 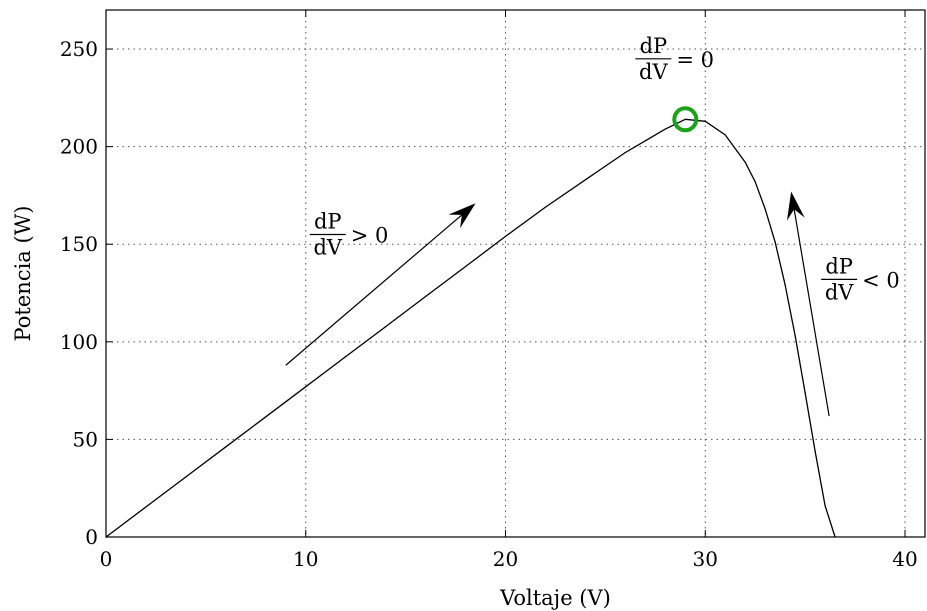 I want to click on y-tick-label: 50, so click(x=85, y=439).